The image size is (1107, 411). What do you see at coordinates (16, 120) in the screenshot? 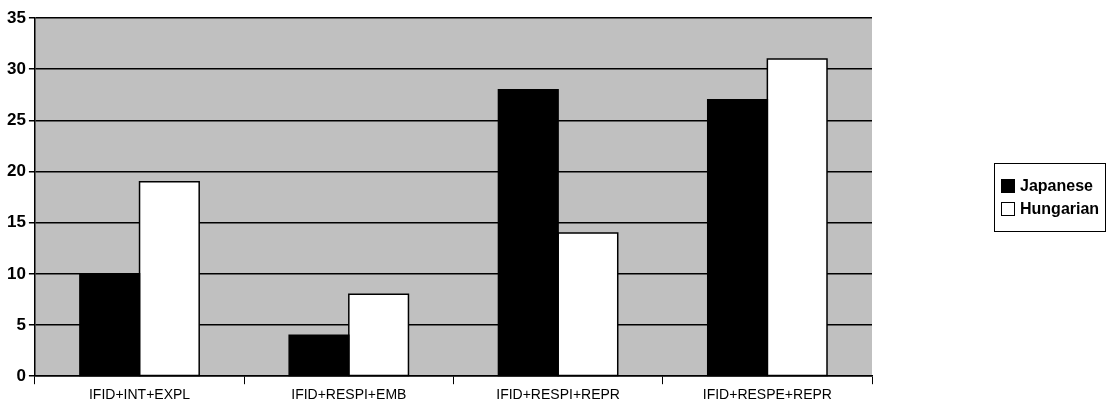
I see `y-tick-label: 25` at bounding box center [16, 120].